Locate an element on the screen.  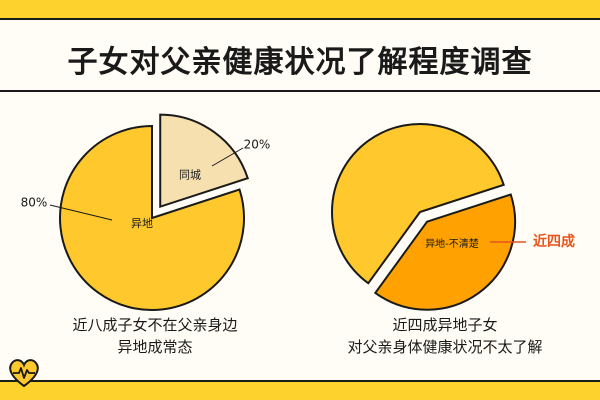
leader-line-tongcheng is located at coordinates (227, 157).